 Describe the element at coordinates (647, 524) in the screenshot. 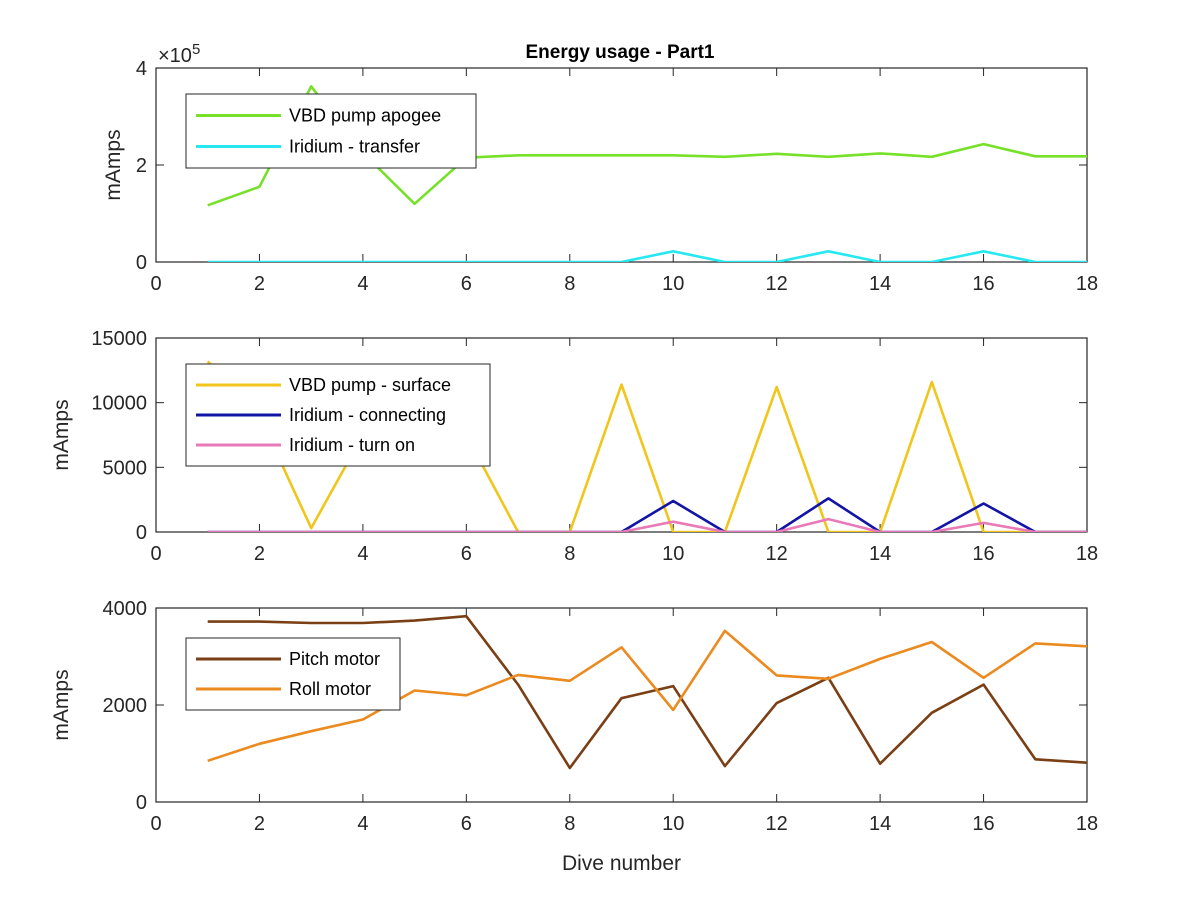

I see `series-line-iridium-turn-on` at that location.